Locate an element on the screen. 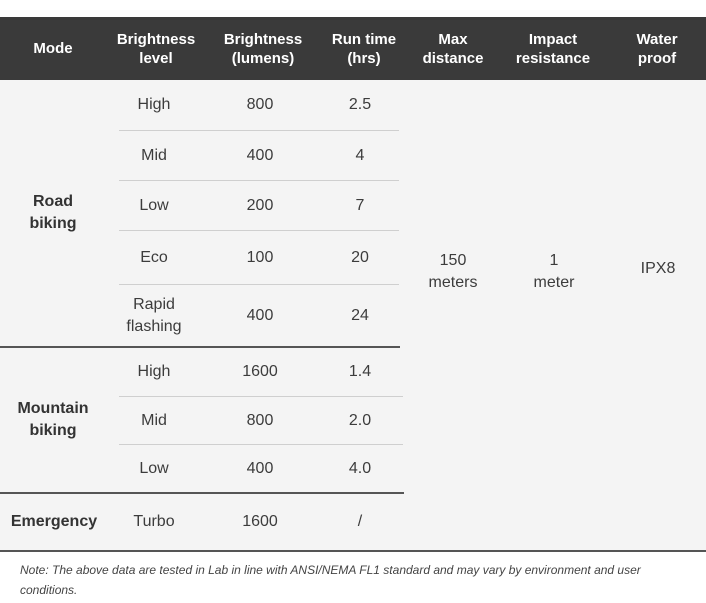 Image resolution: width=706 pixels, height=603 pixels. table-cell-lumens: 100 is located at coordinates (260, 257).